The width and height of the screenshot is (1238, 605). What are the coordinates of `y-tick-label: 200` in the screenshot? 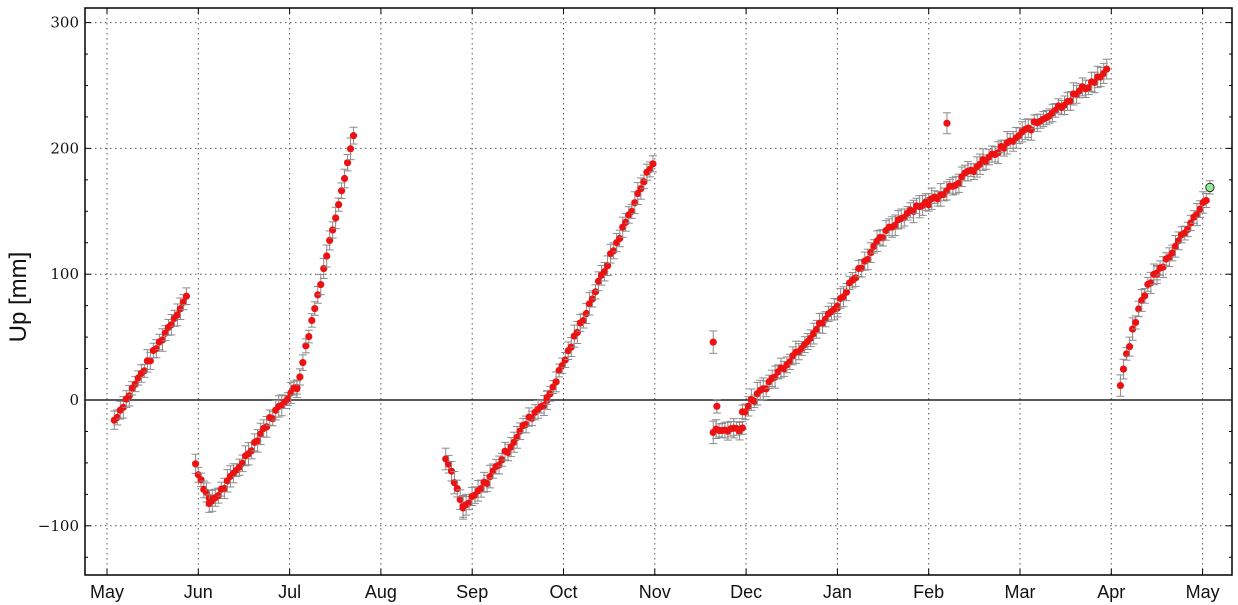 It's located at (64, 148).